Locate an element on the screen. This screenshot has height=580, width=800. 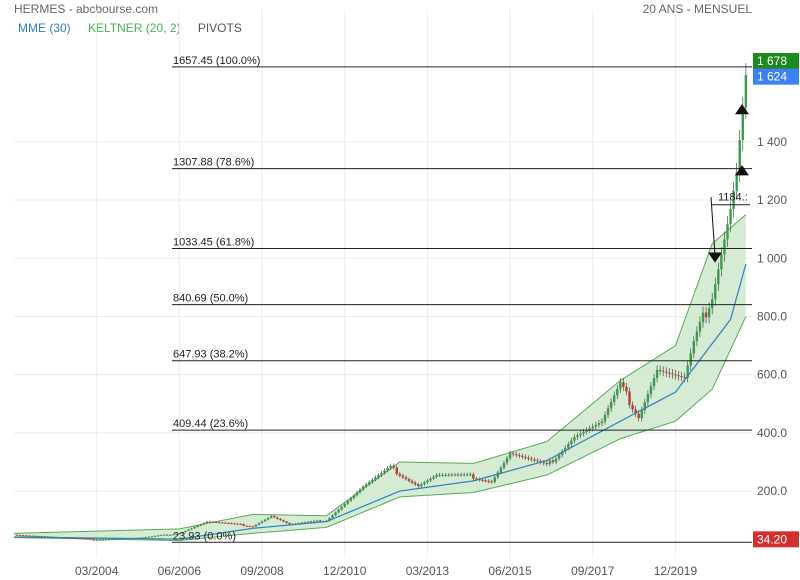
legend-pivots: PIVOTS is located at coordinates (219, 28).